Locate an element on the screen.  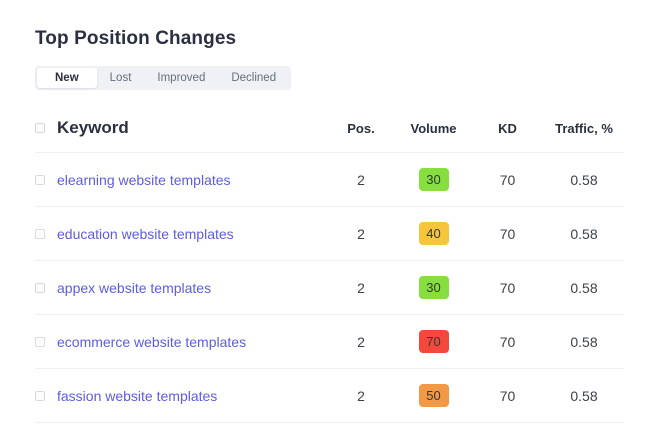
column-header-volume: Volume is located at coordinates (433, 128).